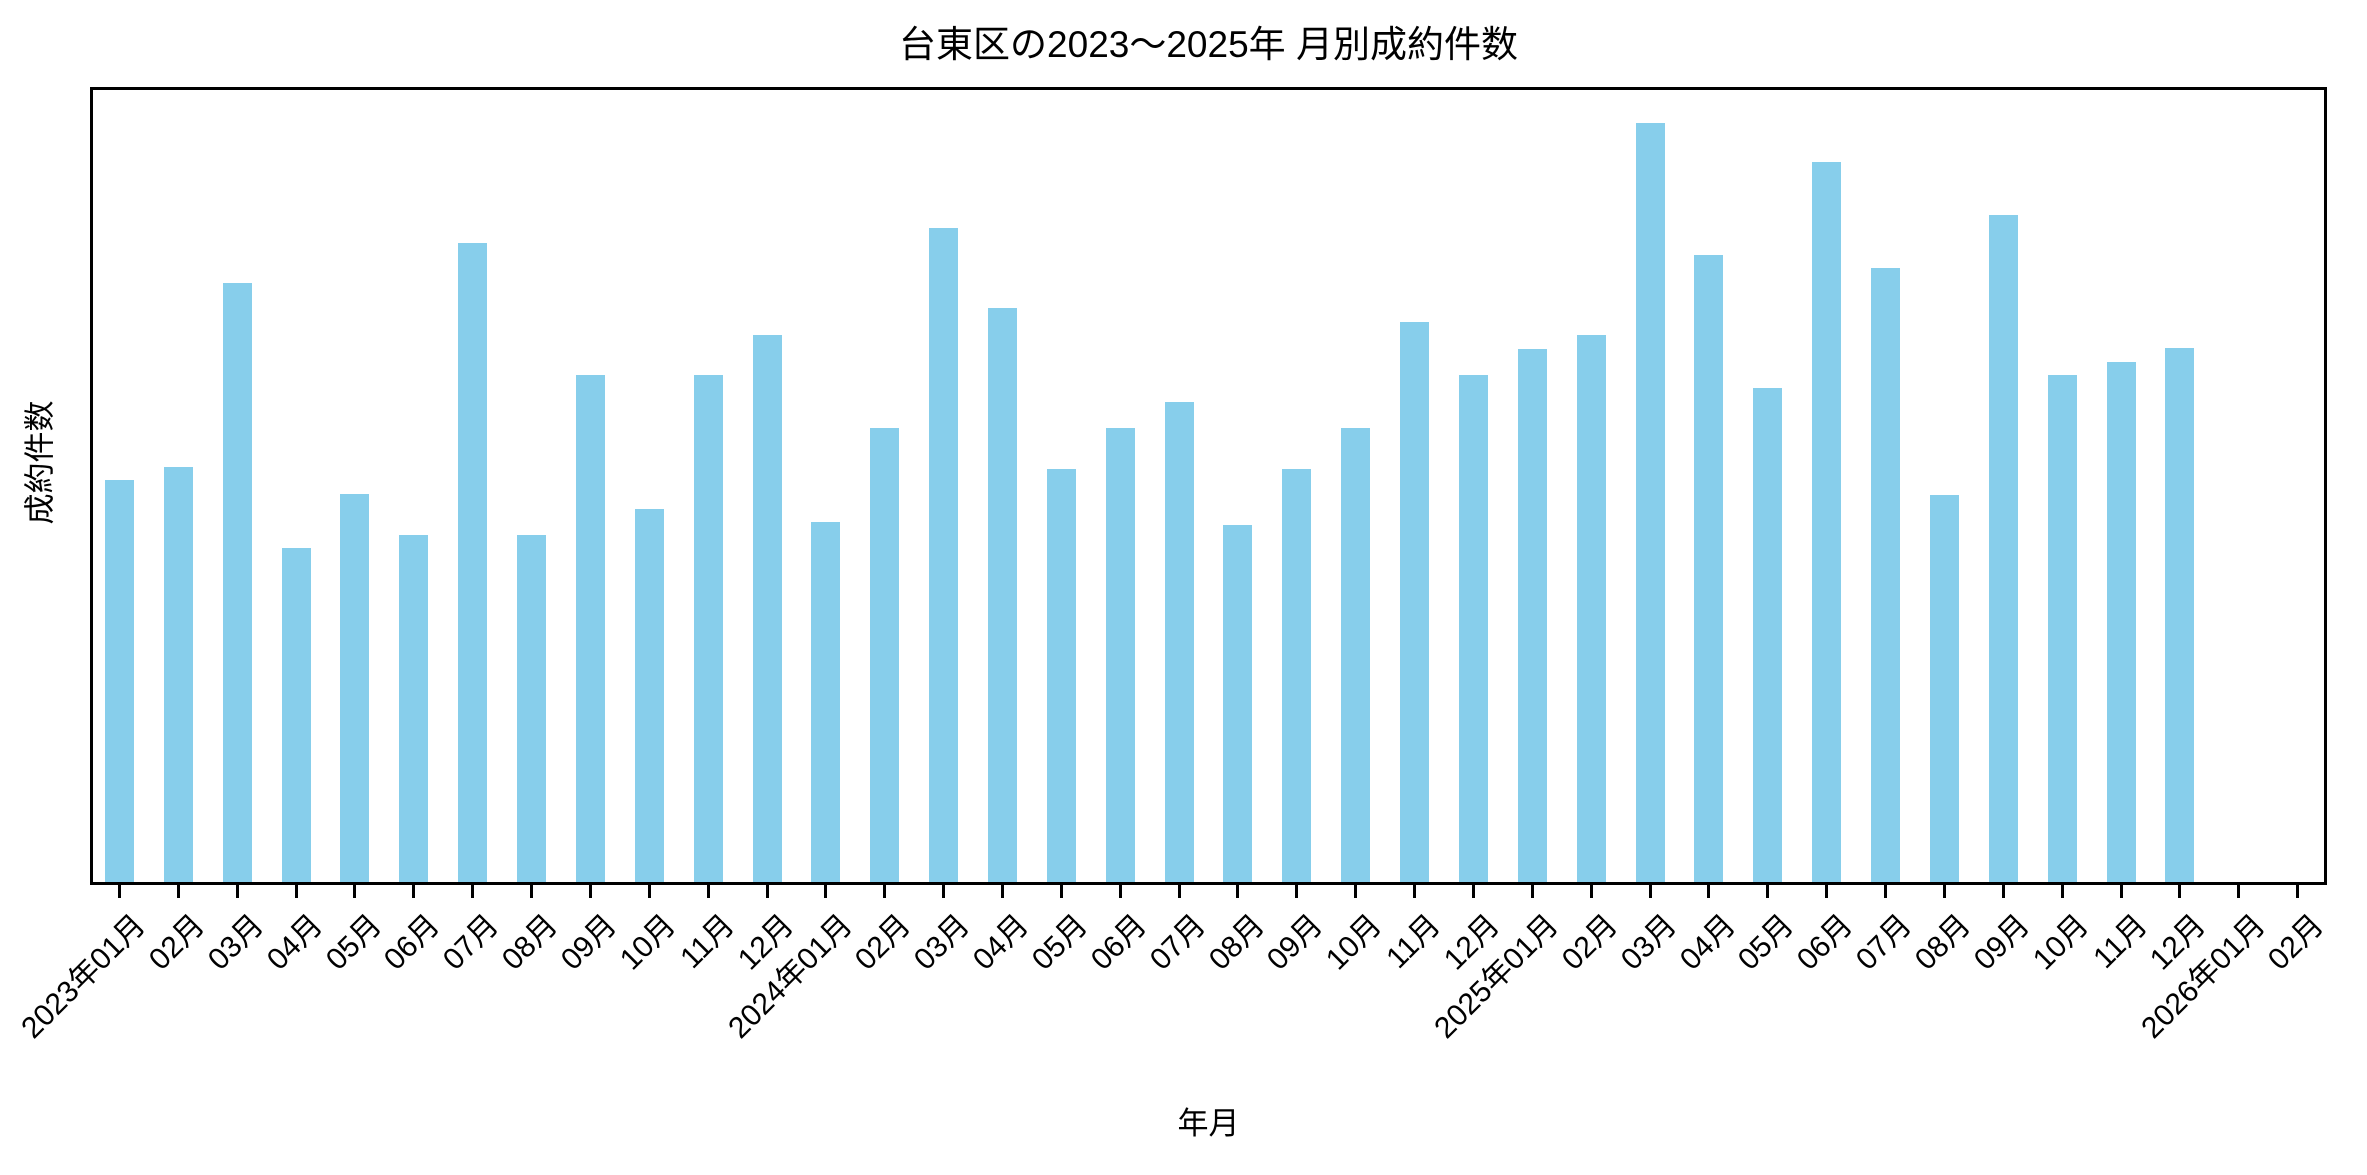 Image resolution: width=2367 pixels, height=1175 pixels. I want to click on x-tick-label: 2023年01月, so click(84, 976).